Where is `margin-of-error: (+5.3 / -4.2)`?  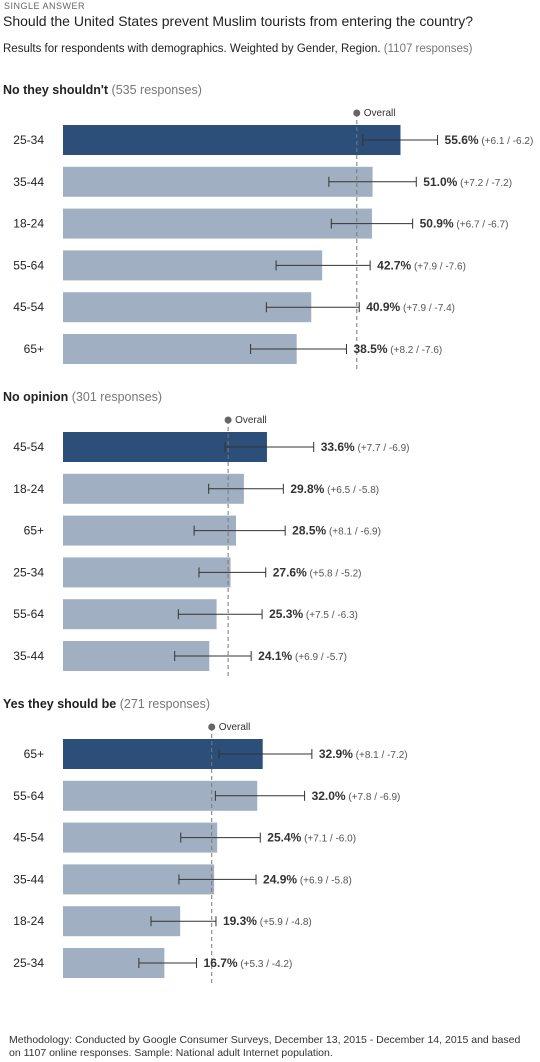 margin-of-error: (+5.3 / -4.2) is located at coordinates (265, 964).